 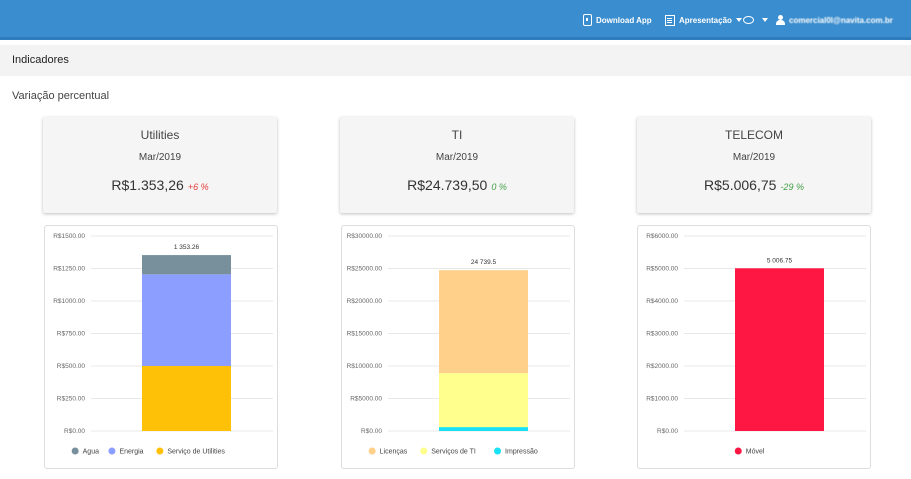 What do you see at coordinates (457, 165) in the screenshot?
I see `kpi-card-ti: TI Mar/2019 R$24.739,50 0 %` at bounding box center [457, 165].